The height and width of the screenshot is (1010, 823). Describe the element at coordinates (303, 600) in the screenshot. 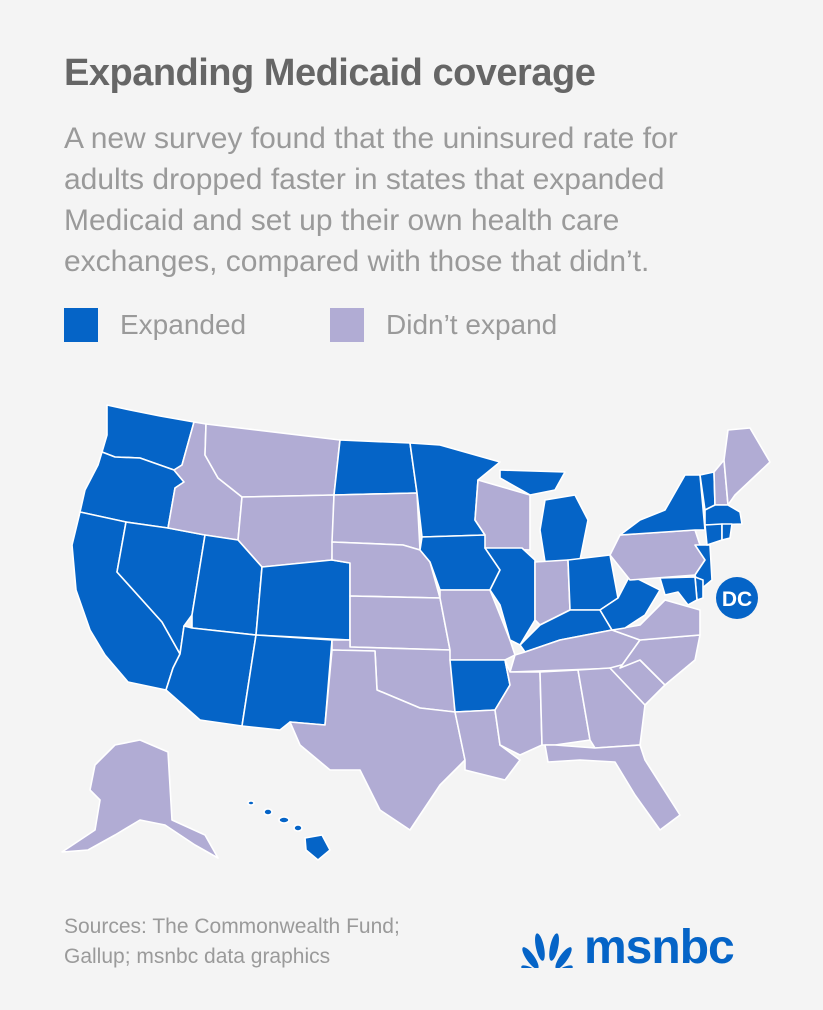

I see `state-CO` at that location.